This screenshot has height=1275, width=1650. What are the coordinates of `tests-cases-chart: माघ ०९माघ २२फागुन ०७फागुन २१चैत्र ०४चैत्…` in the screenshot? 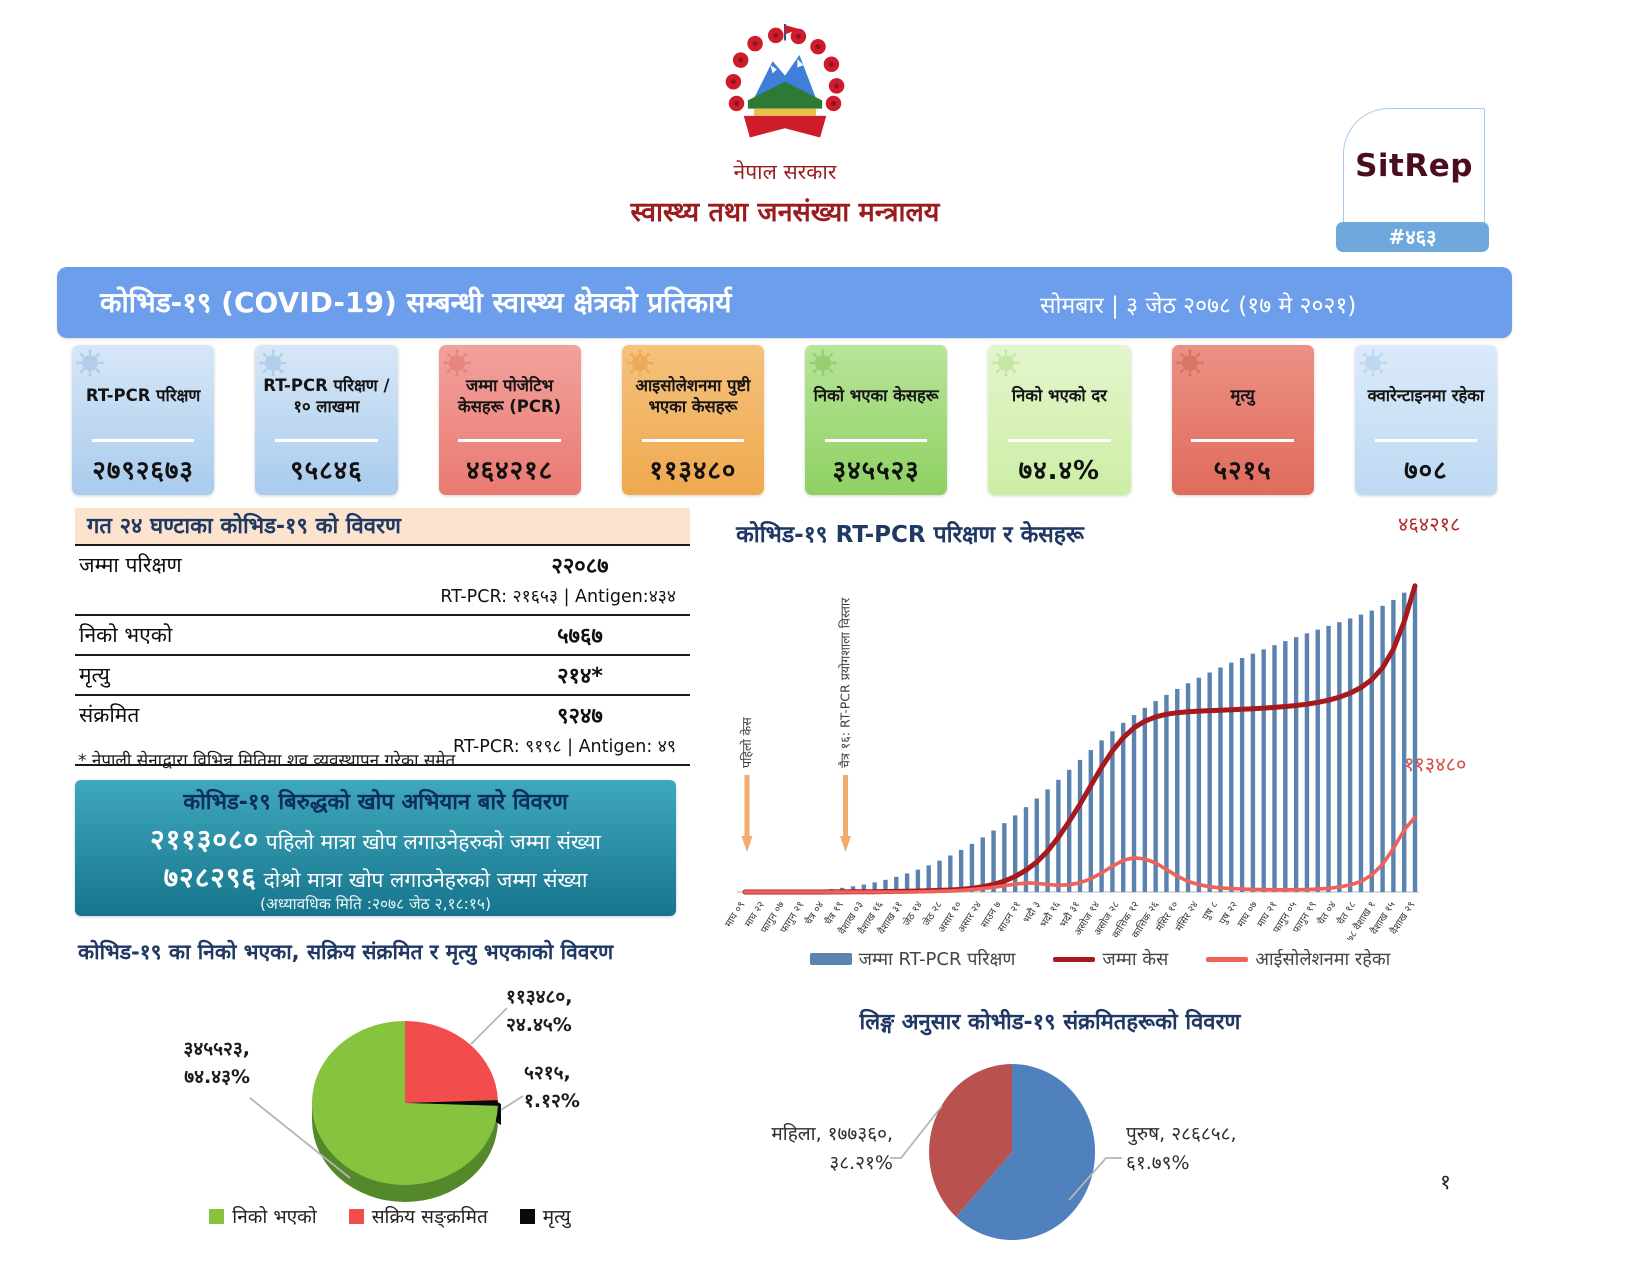 It's located at (1071, 761).